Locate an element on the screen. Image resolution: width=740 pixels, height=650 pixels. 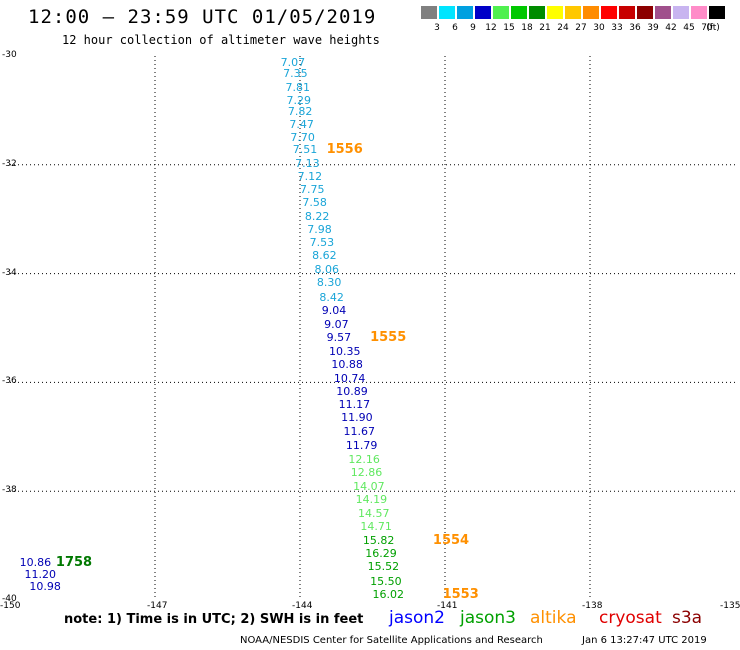
pass-time-label: 1554 is located at coordinates (451, 541).